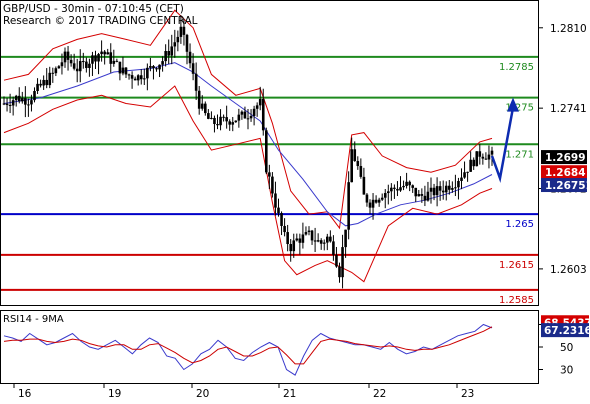 This screenshot has width=590, height=404. I want to click on bollinger-price-tag-text: 1.2684, so click(565, 173).